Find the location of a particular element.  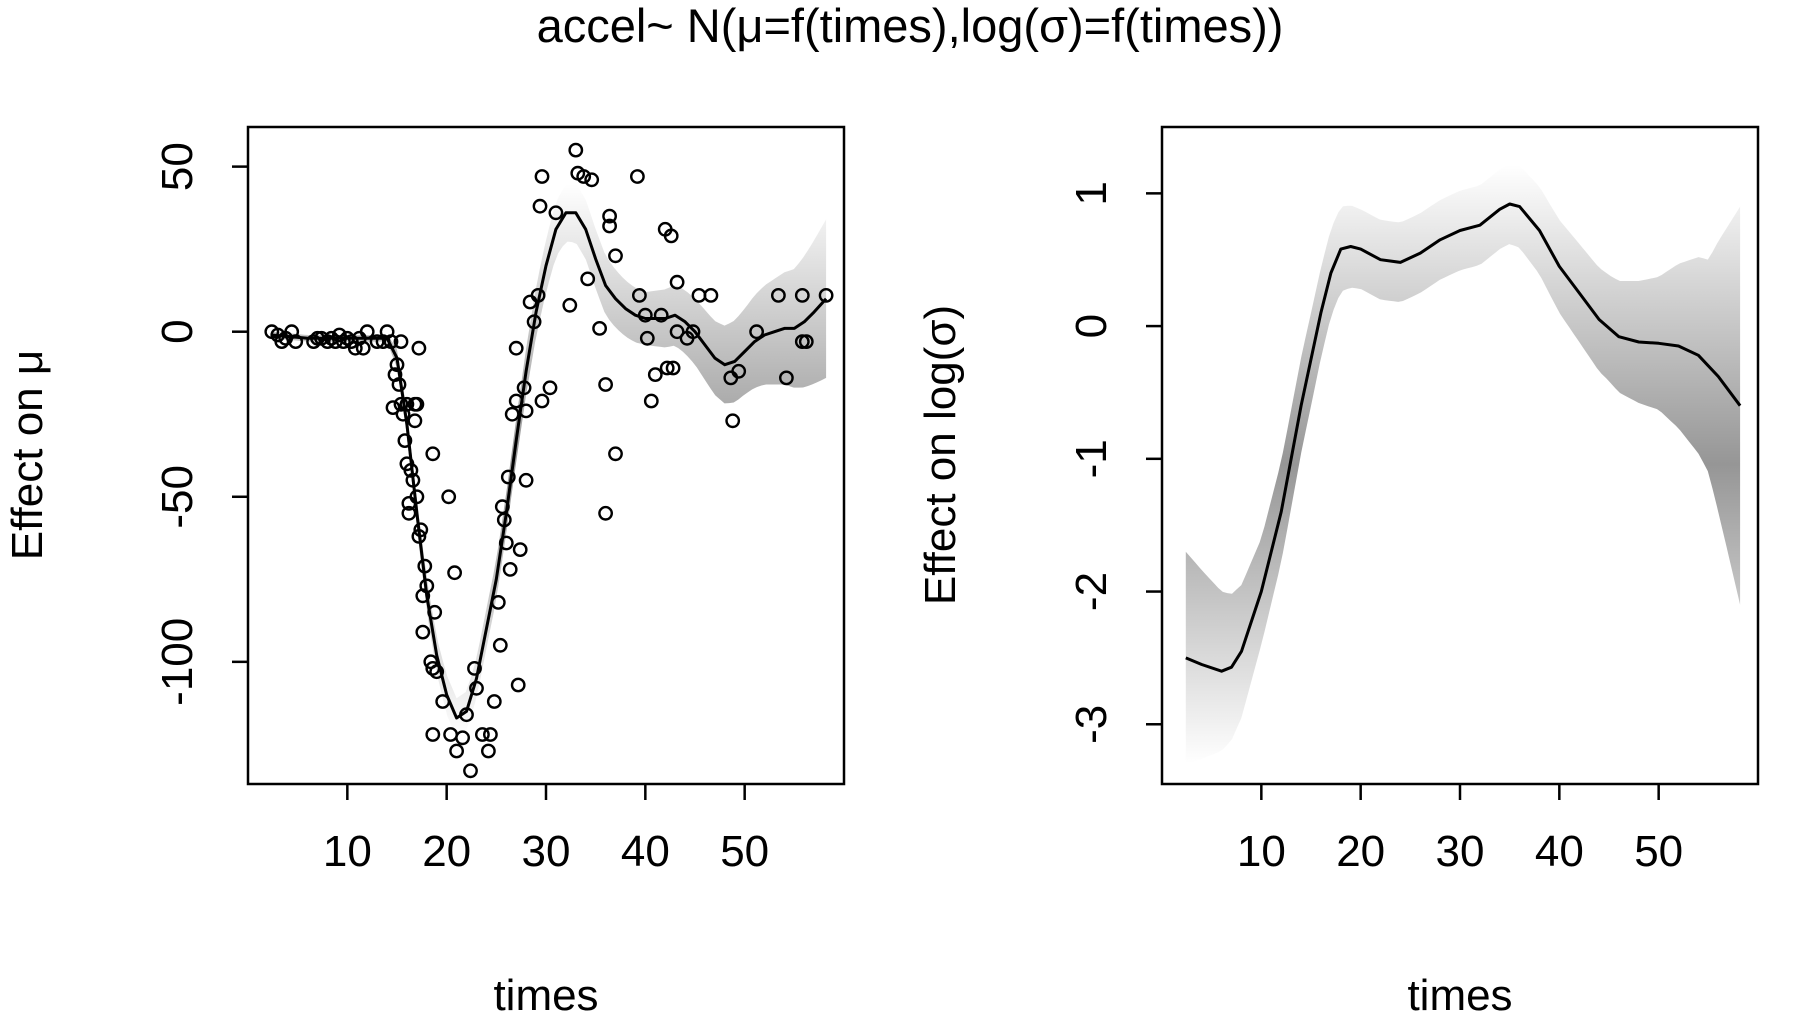

x-tick-label: 50 is located at coordinates (744, 851).